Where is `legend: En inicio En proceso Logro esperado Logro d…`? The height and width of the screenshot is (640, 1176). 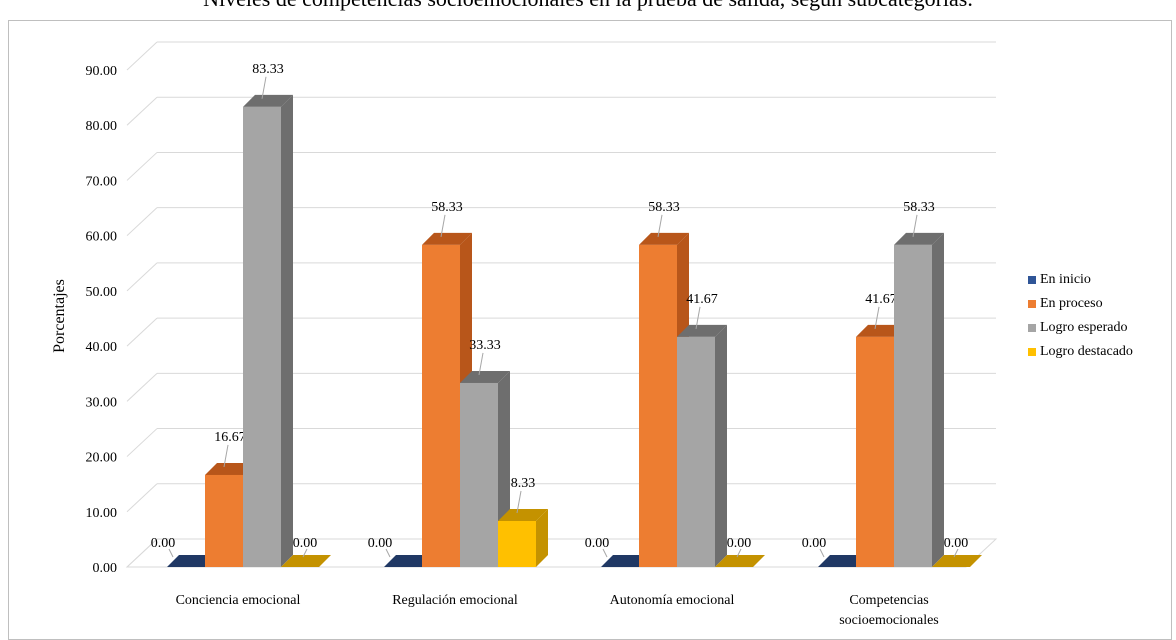 legend: En inicio En proceso Logro esperado Logro d… is located at coordinates (1080, 316).